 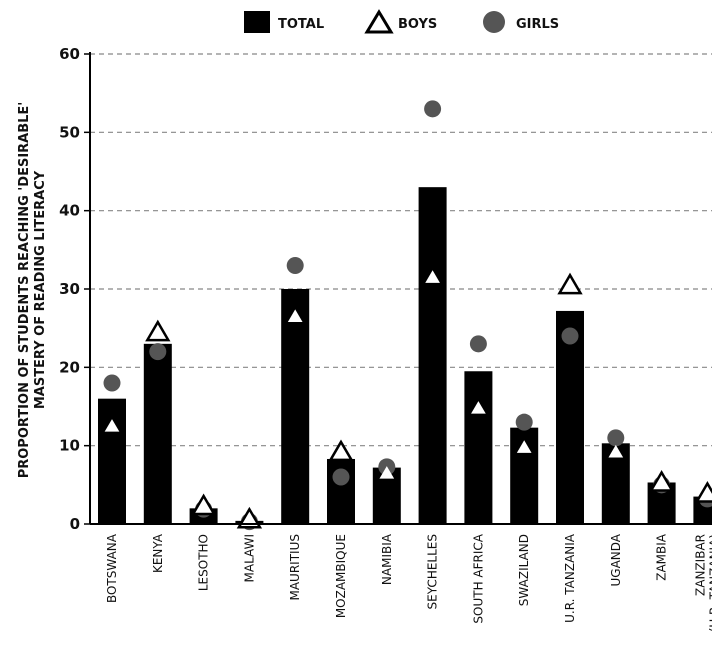 I want to click on x-category-label: MOZAMBIQUE, so click(x=341, y=576).